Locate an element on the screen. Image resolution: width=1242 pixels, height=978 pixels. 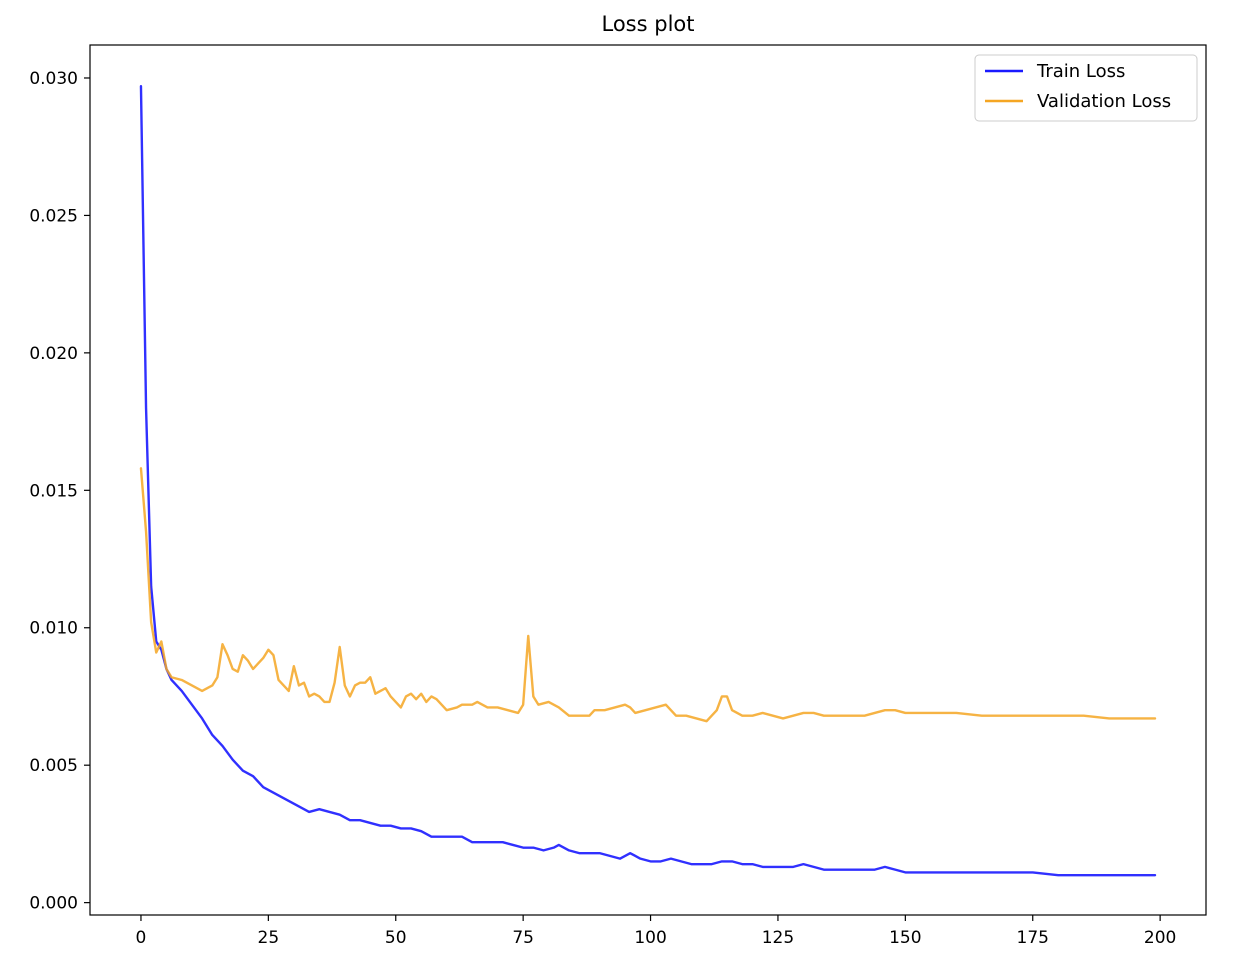
x-tick-label: 100 is located at coordinates (650, 938).